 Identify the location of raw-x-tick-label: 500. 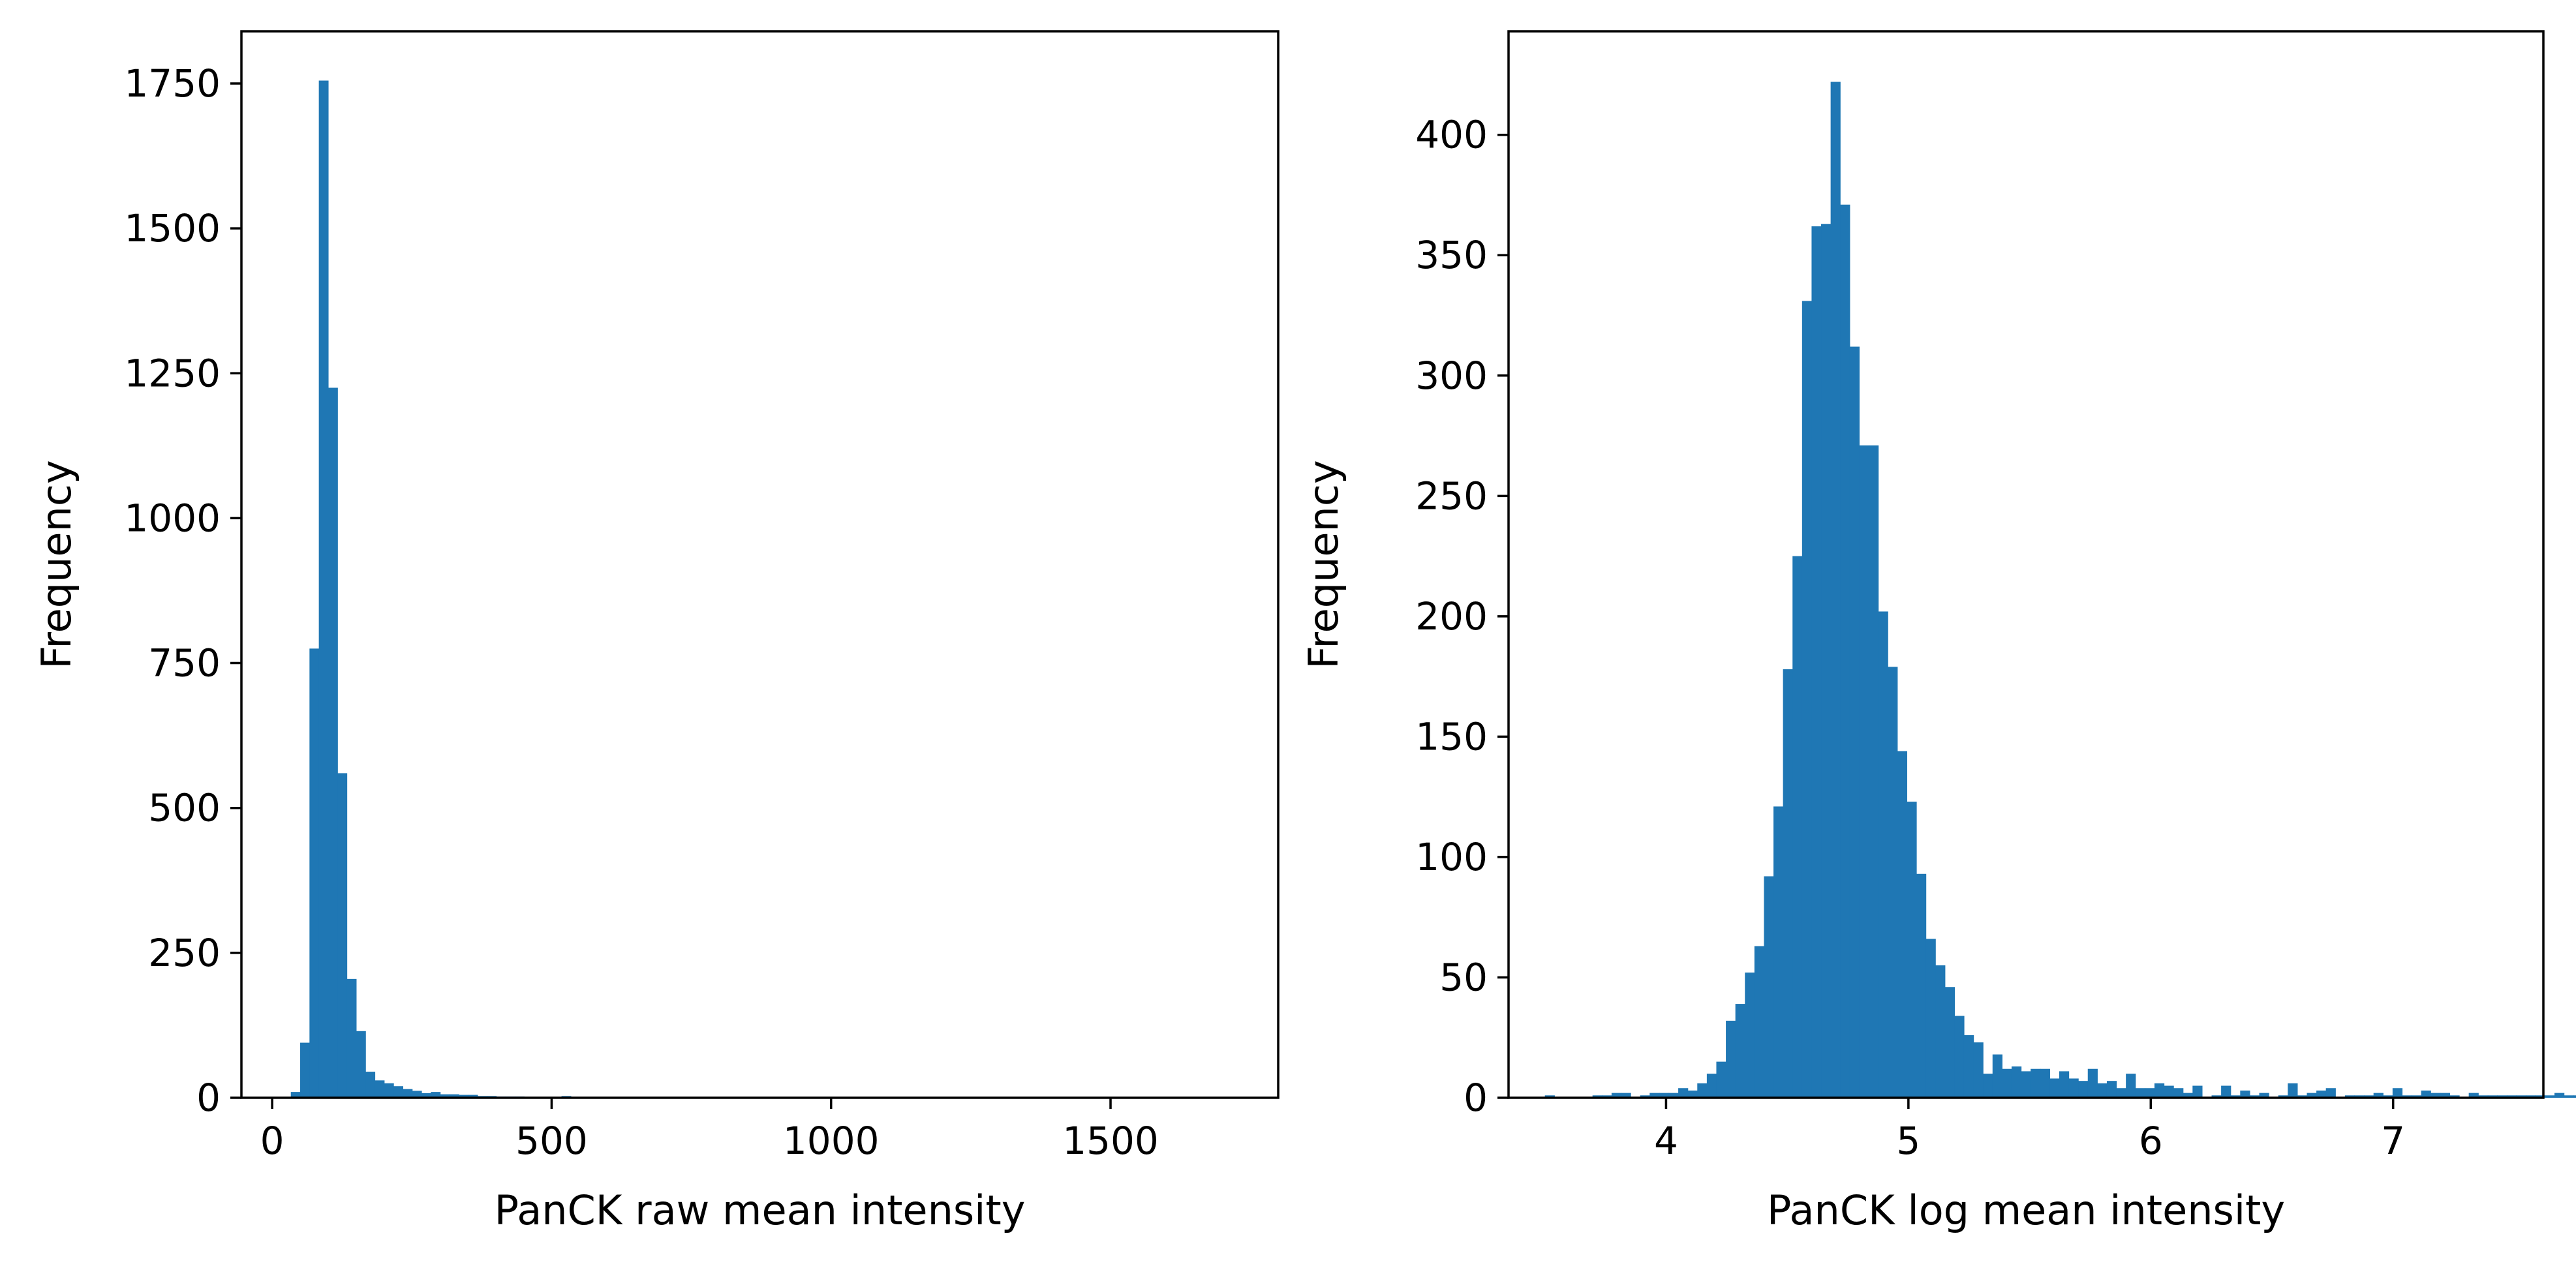
(551, 1141).